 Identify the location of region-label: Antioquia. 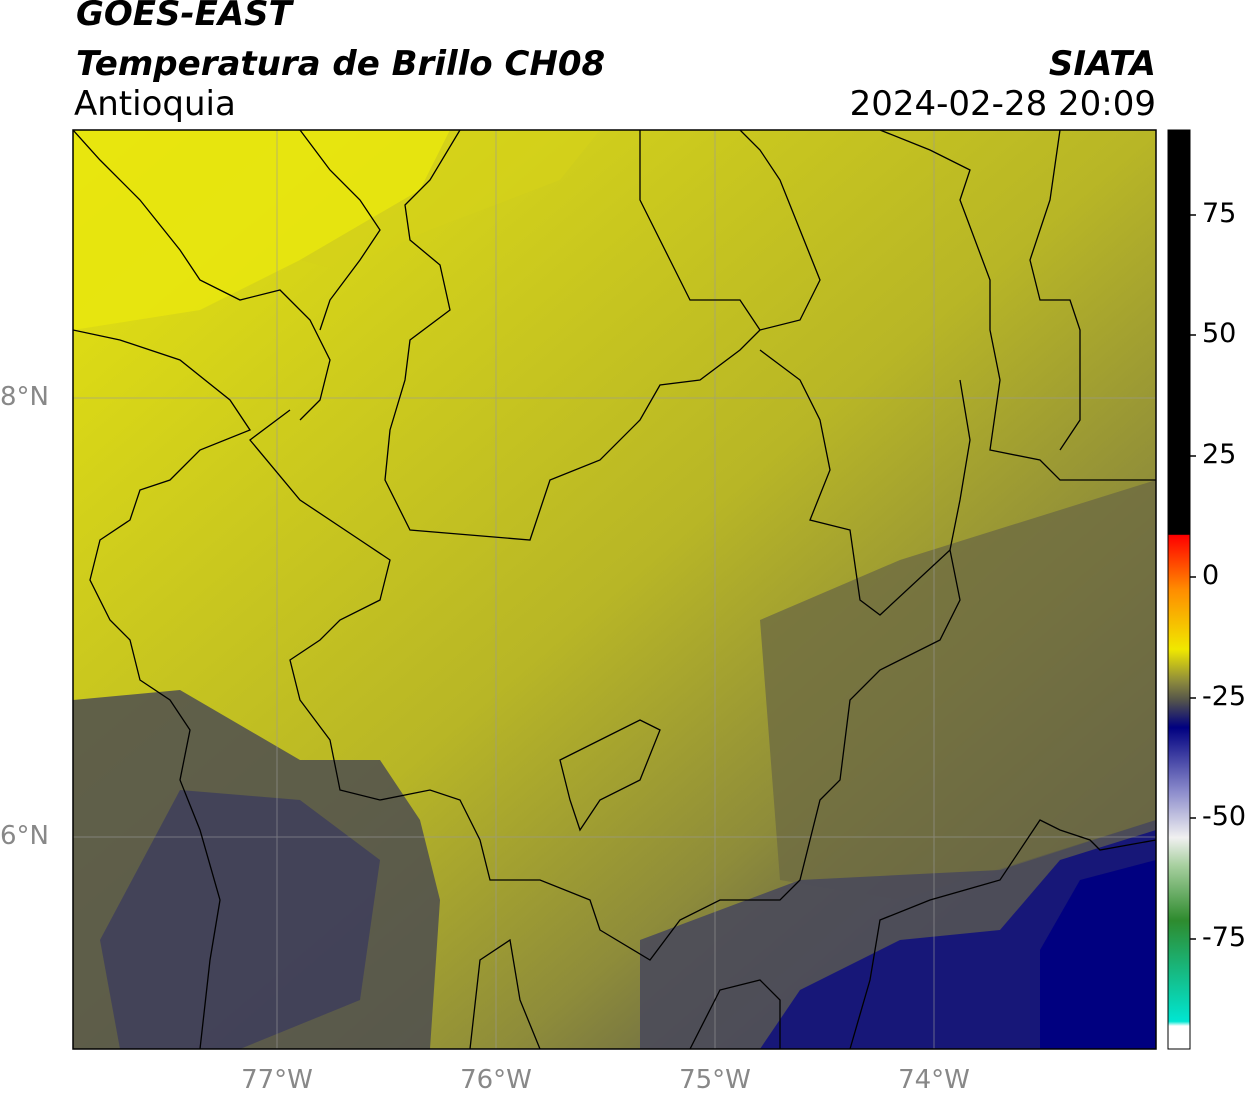
(155, 104).